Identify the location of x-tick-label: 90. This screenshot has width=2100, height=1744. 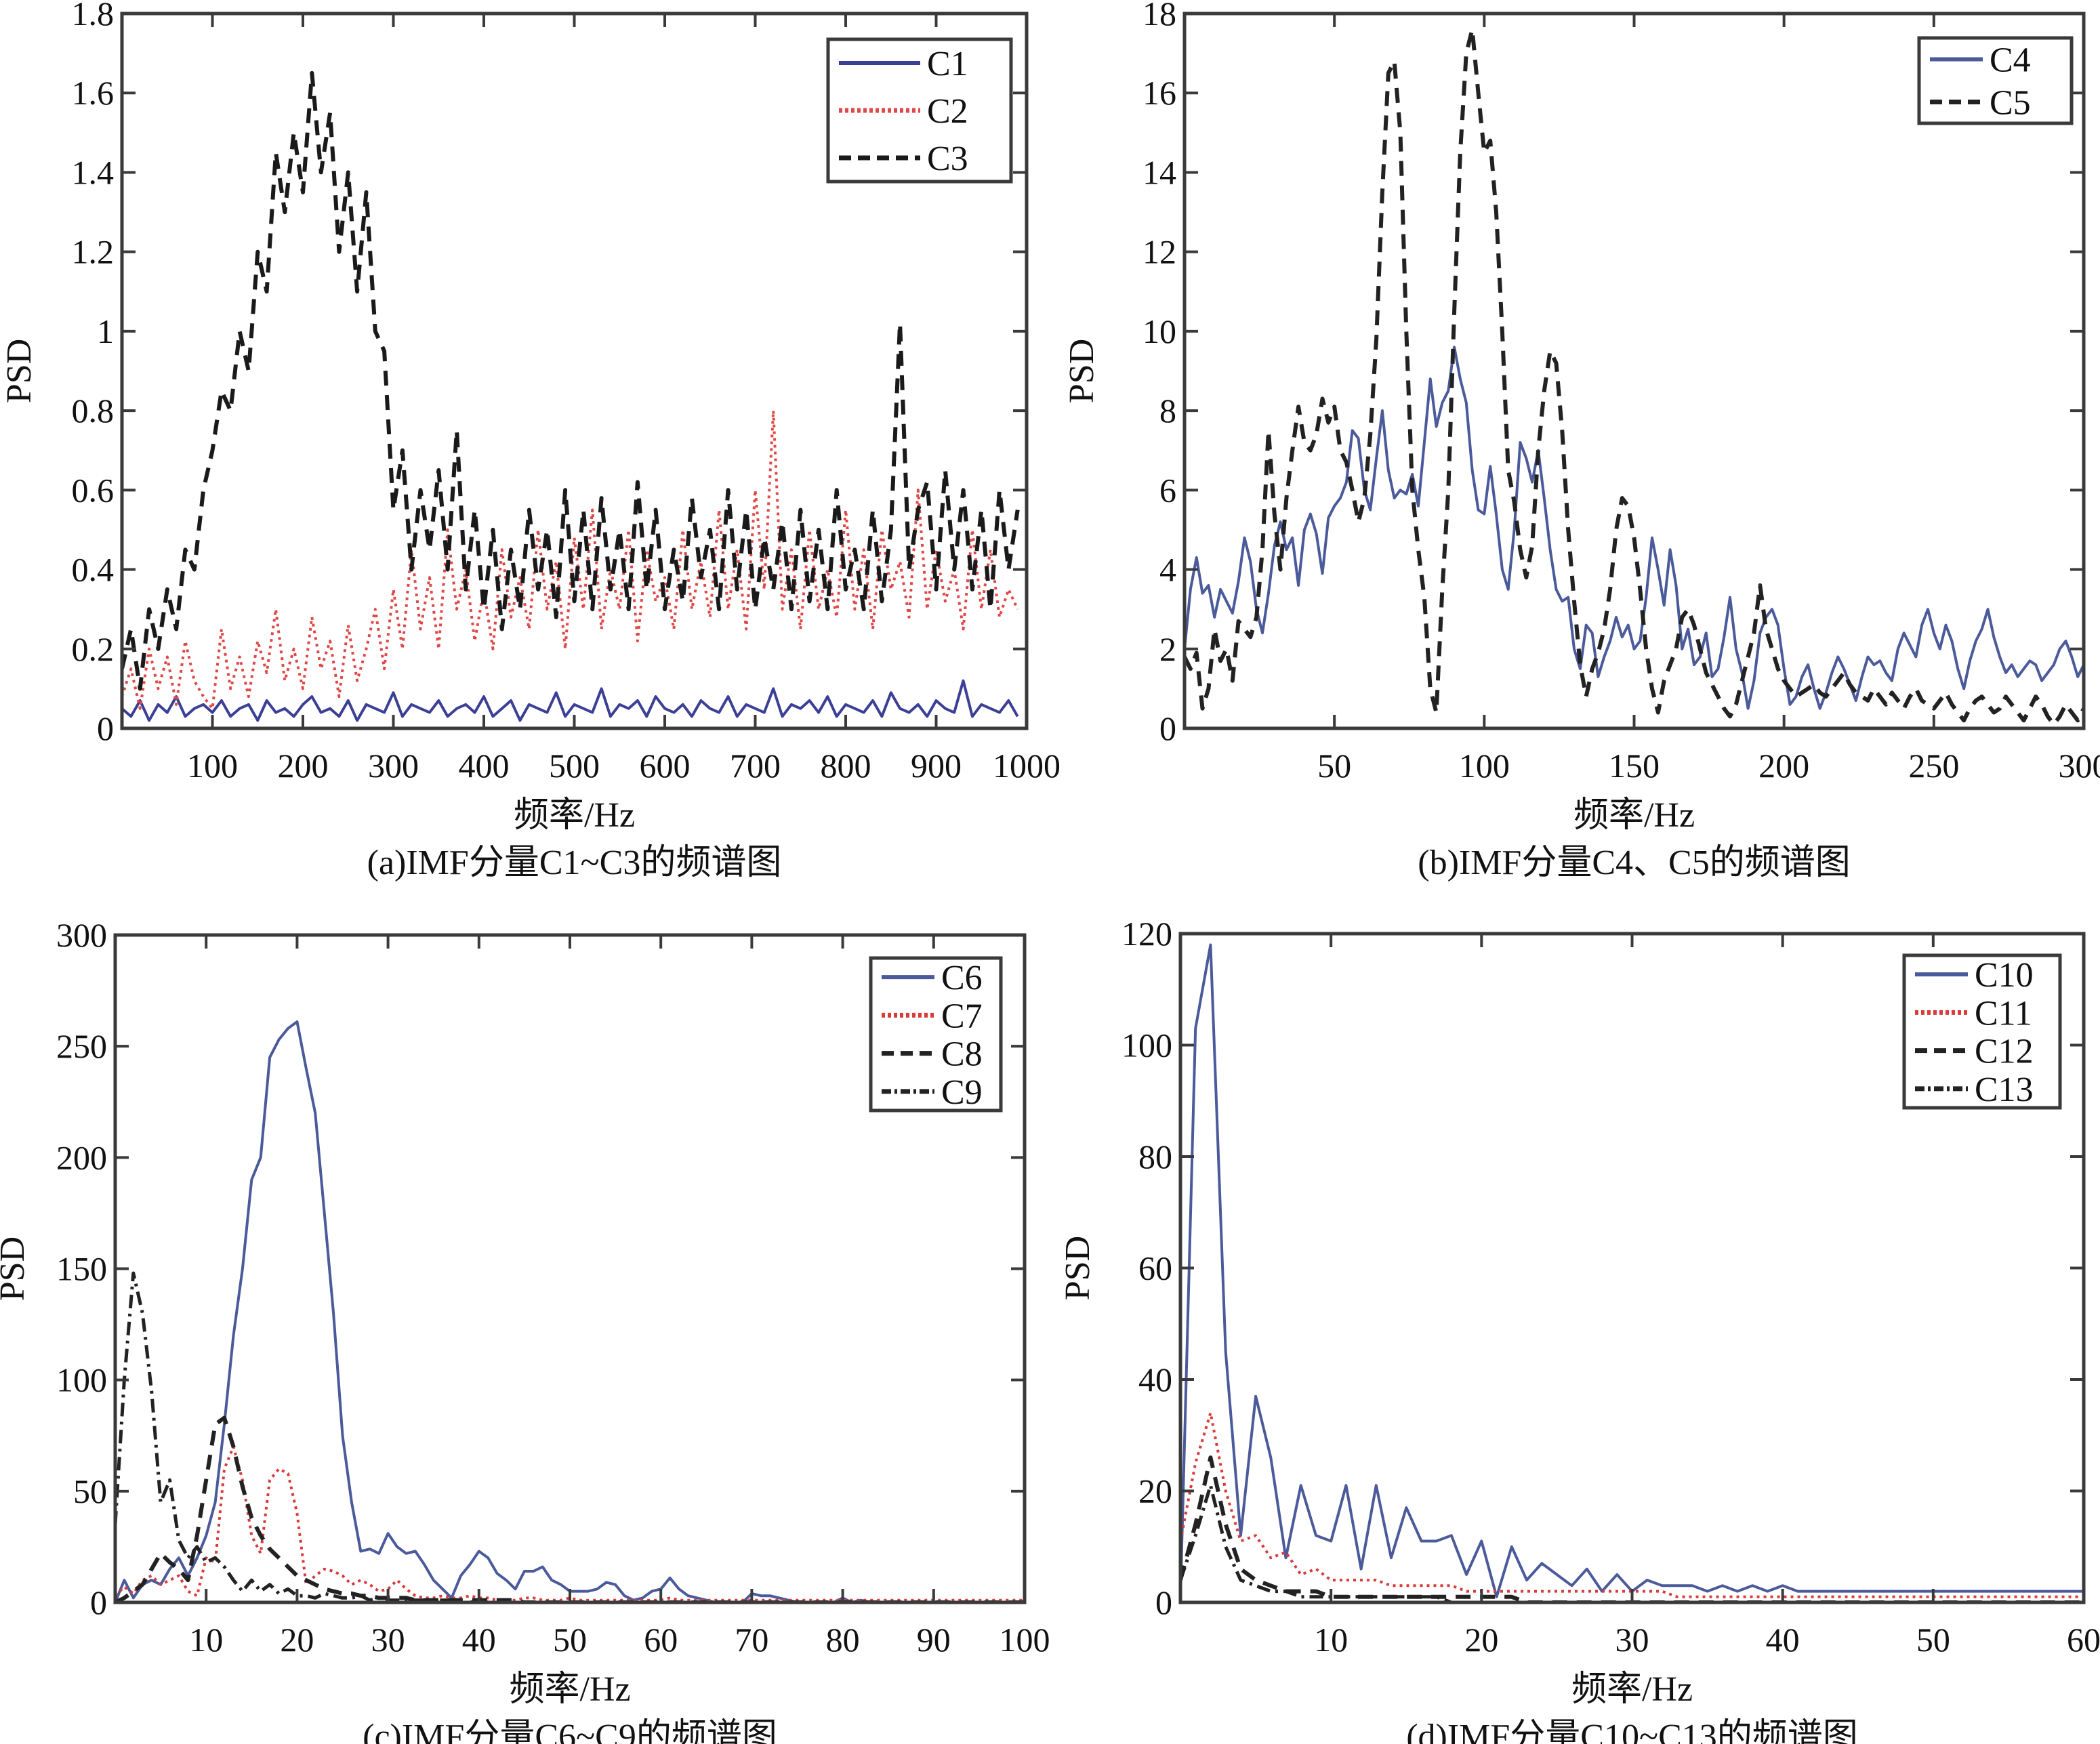
(934, 1640).